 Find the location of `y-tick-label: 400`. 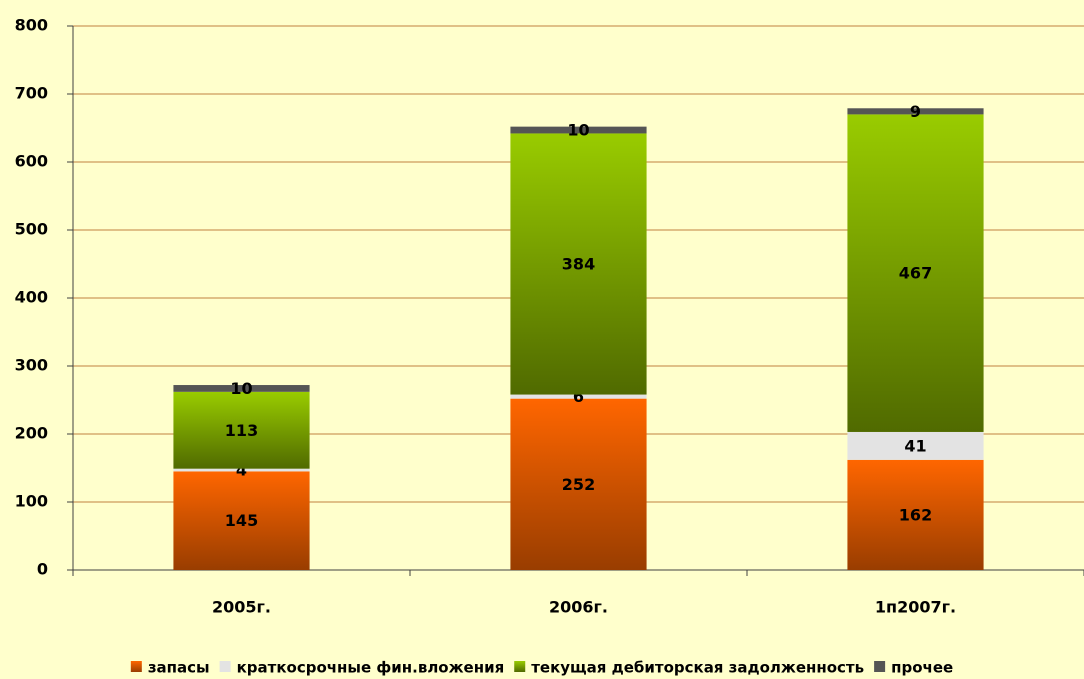

y-tick-label: 400 is located at coordinates (31, 297).